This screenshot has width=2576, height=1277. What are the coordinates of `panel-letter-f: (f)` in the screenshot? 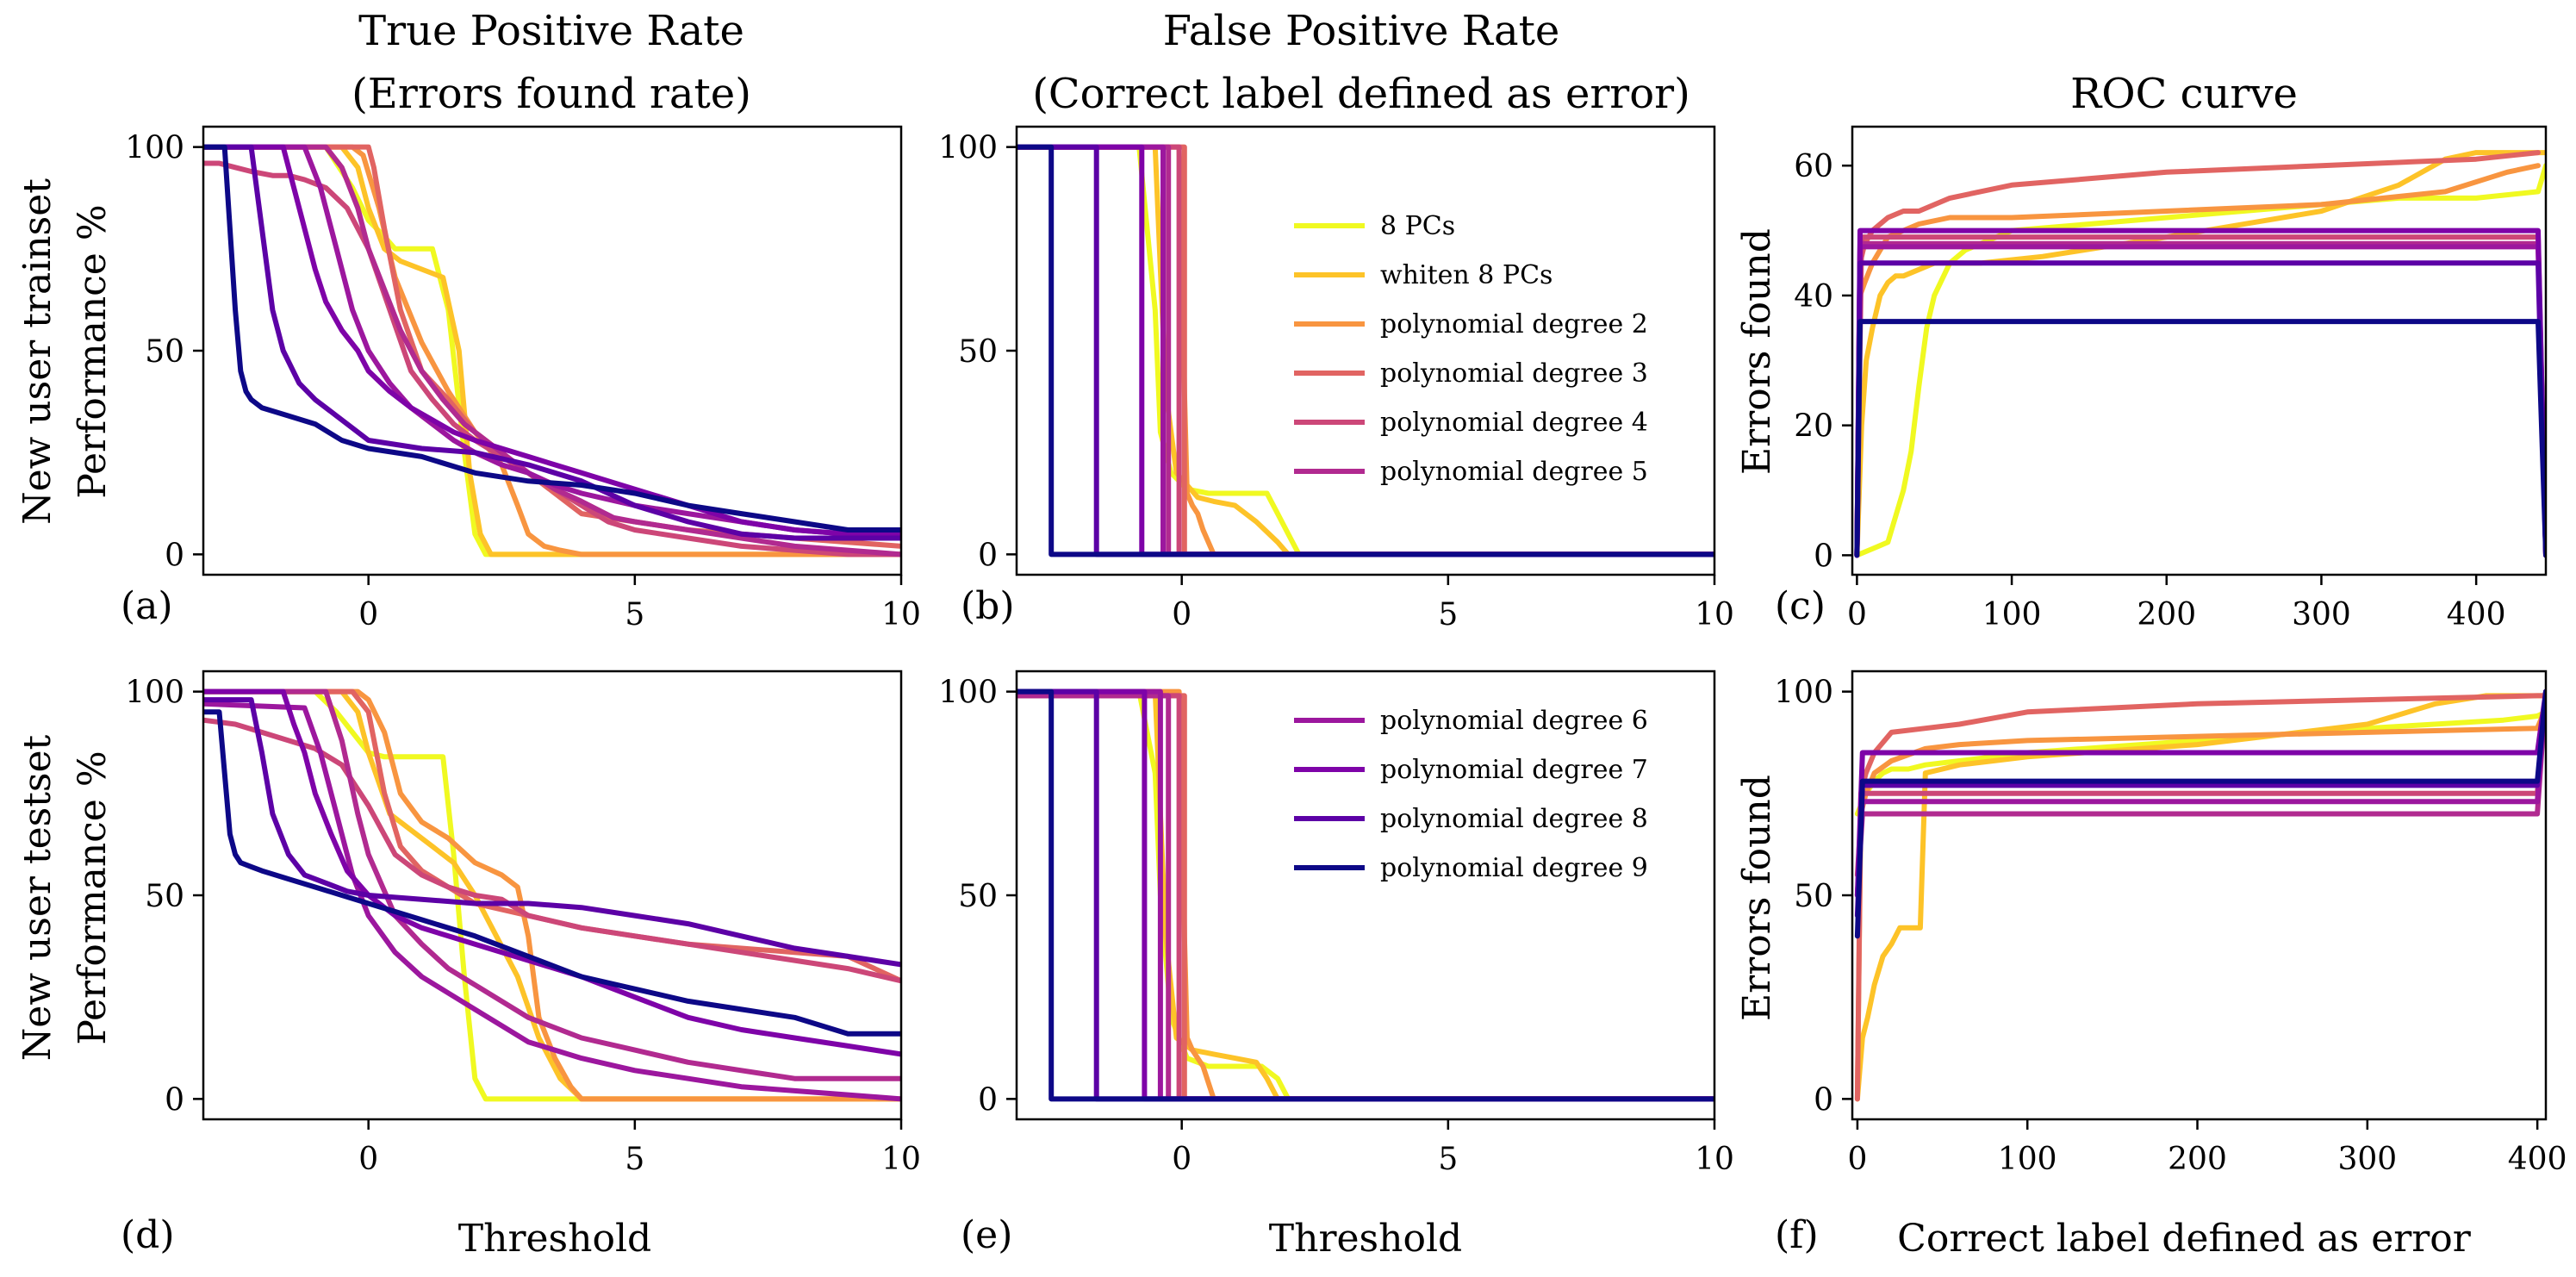 It's located at (1797, 1235).